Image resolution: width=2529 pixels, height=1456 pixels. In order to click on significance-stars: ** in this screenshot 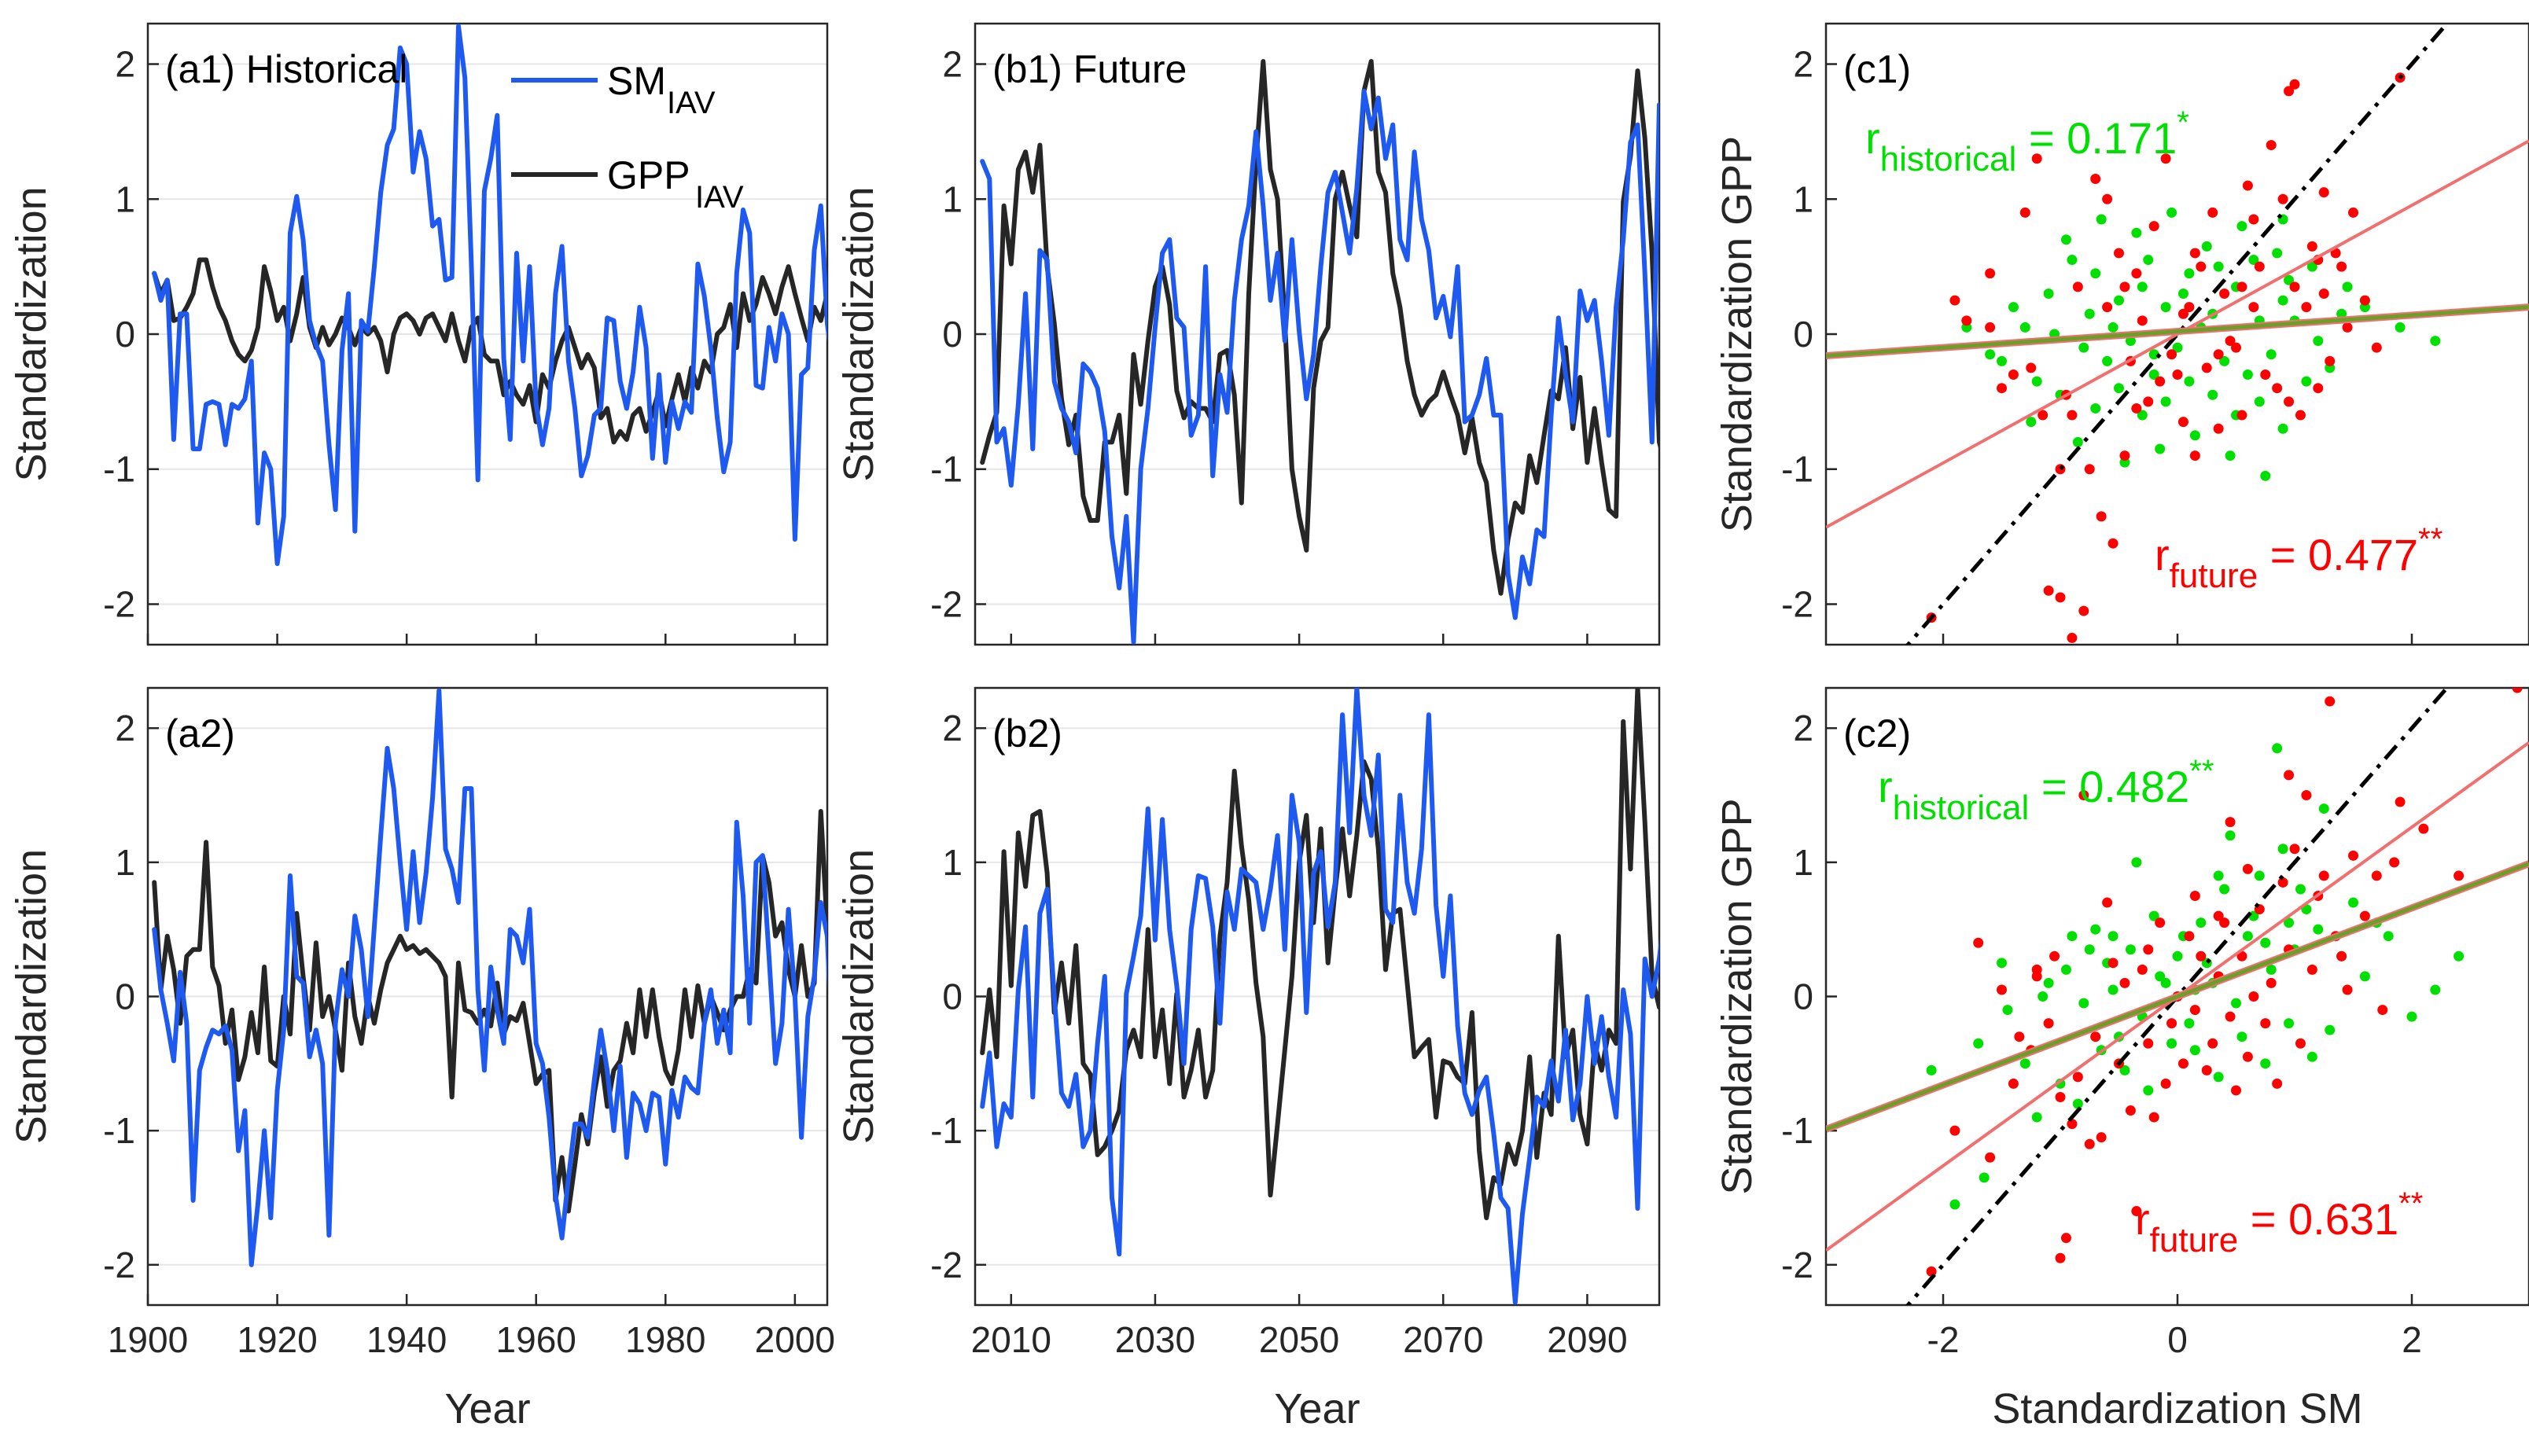, I will do `click(2201, 771)`.